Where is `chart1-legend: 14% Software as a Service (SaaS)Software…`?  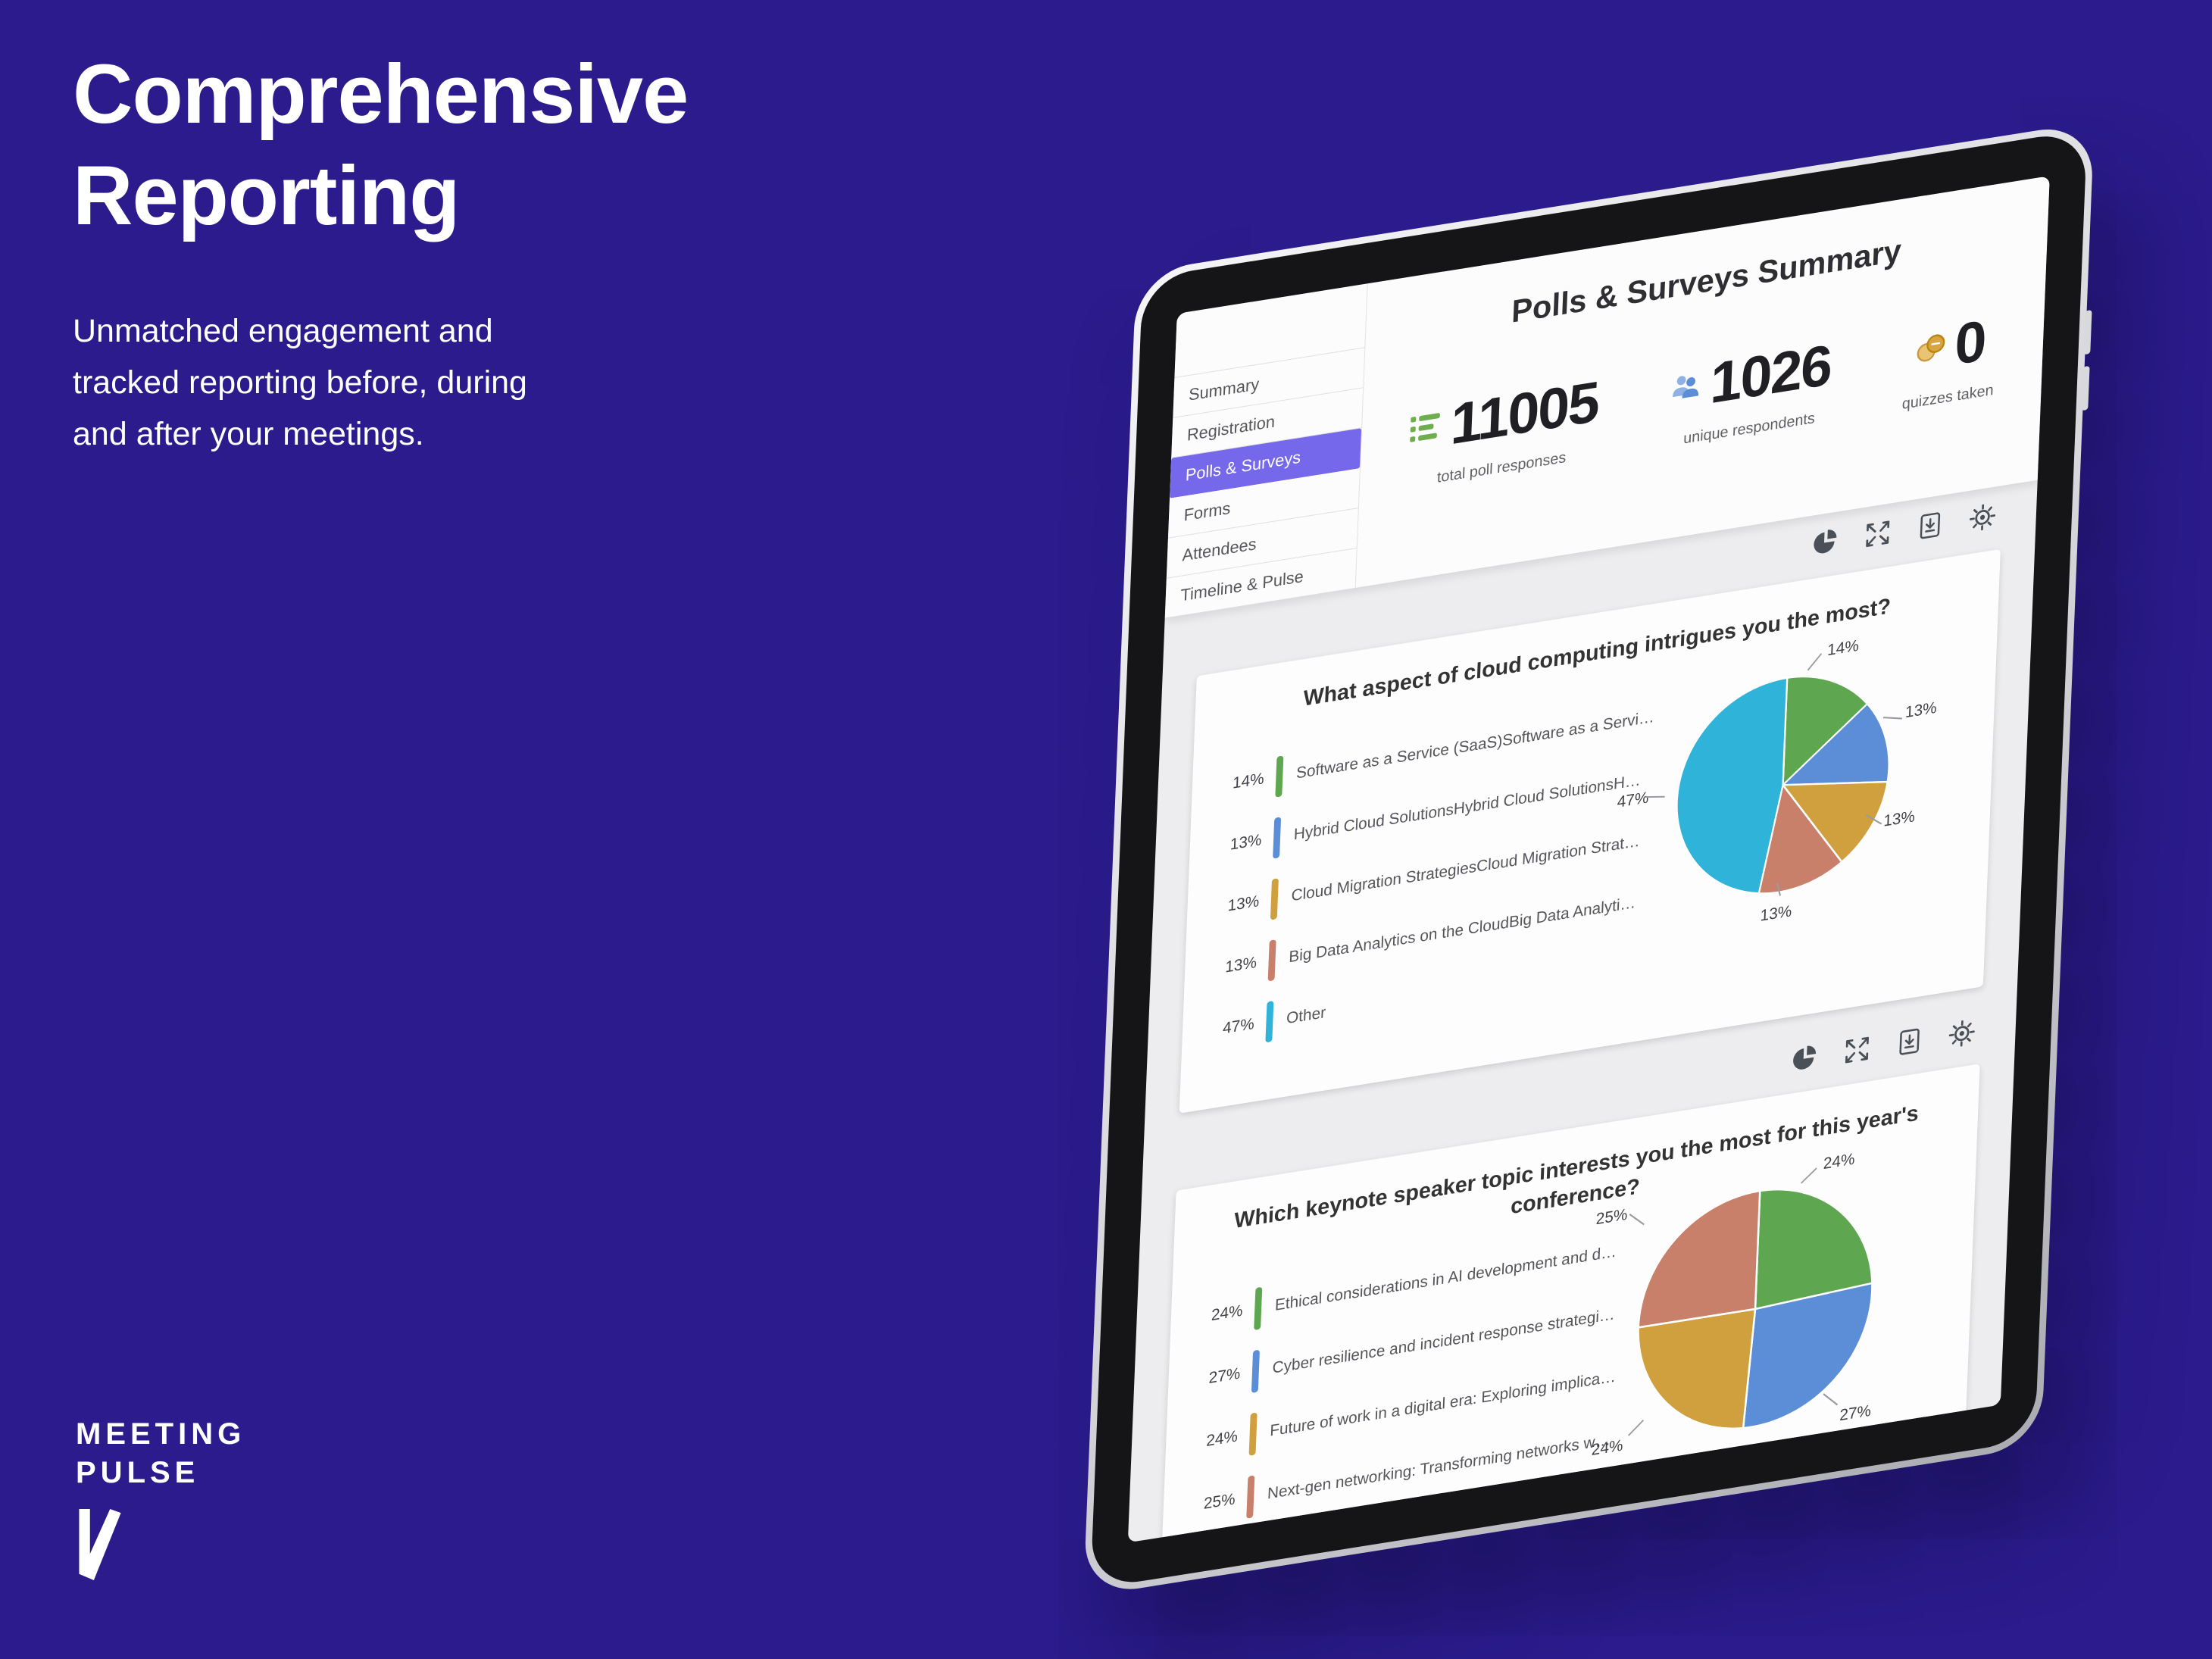 chart1-legend: 14% Software as a Service (SaaS)Software… is located at coordinates (1433, 885).